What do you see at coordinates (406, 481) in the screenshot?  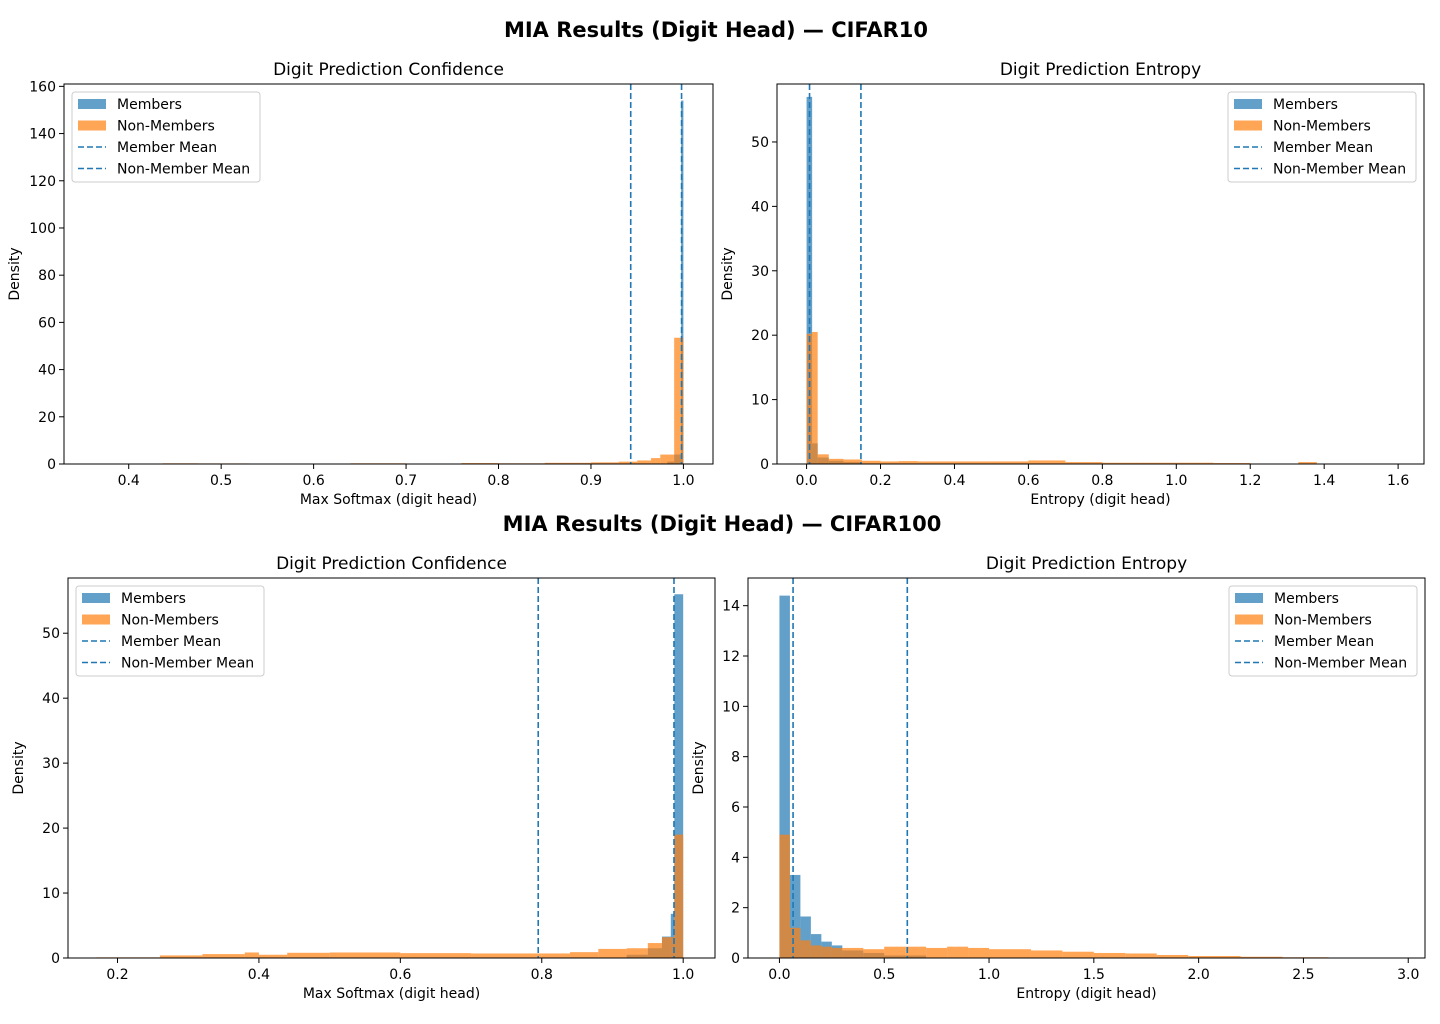 I see `x-tick-label: 0.7` at bounding box center [406, 481].